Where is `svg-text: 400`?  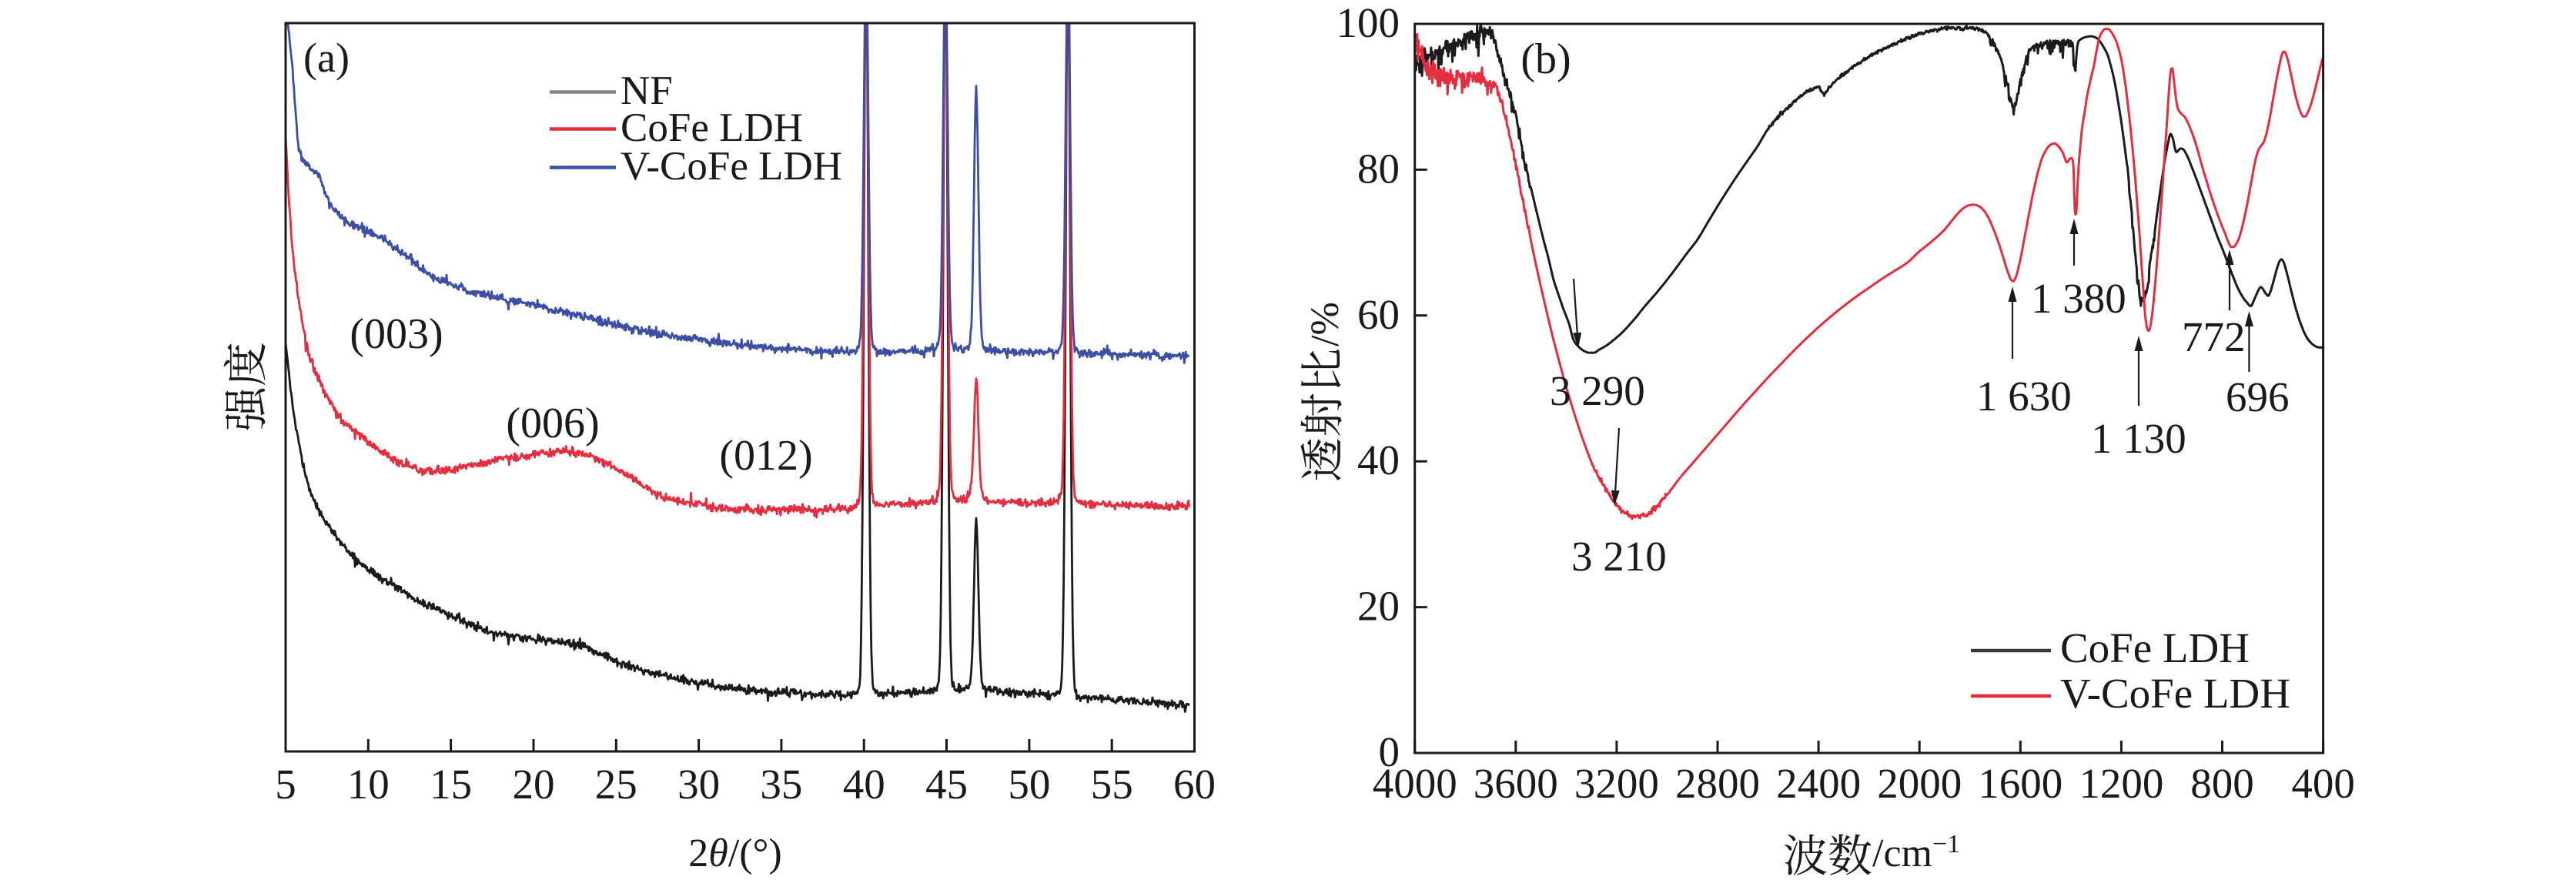 svg-text: 400 is located at coordinates (2323, 783).